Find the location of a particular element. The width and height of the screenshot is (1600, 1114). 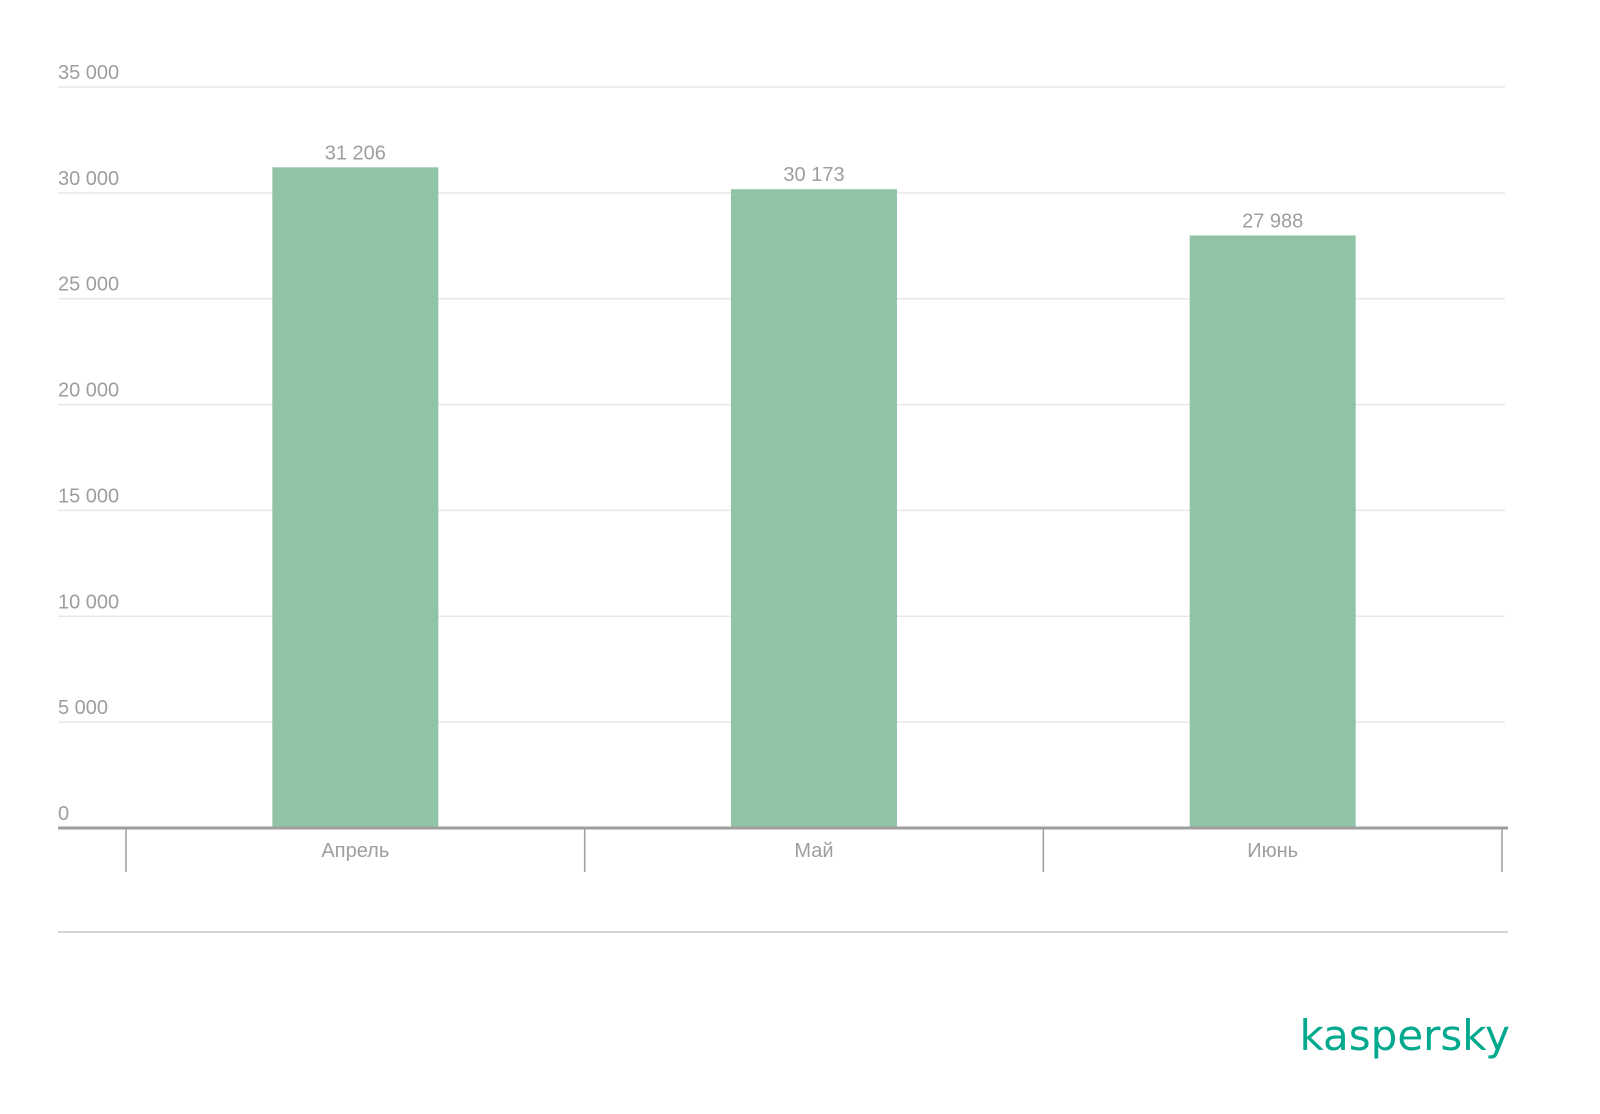

y-tick-label: 10 000 is located at coordinates (88, 602).